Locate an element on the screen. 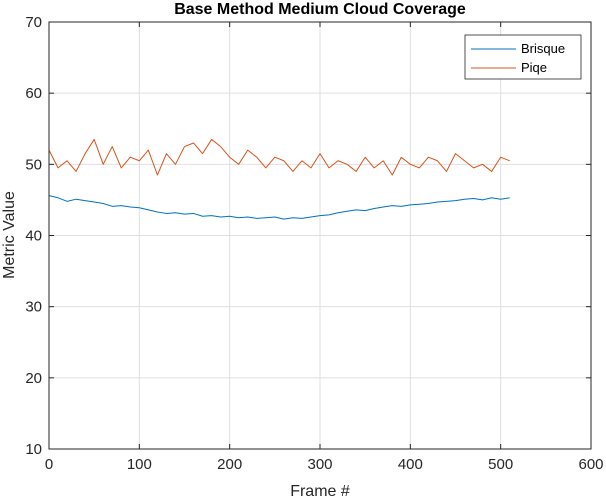 This screenshot has width=606, height=498. y-tick-label: 40 is located at coordinates (33, 236).